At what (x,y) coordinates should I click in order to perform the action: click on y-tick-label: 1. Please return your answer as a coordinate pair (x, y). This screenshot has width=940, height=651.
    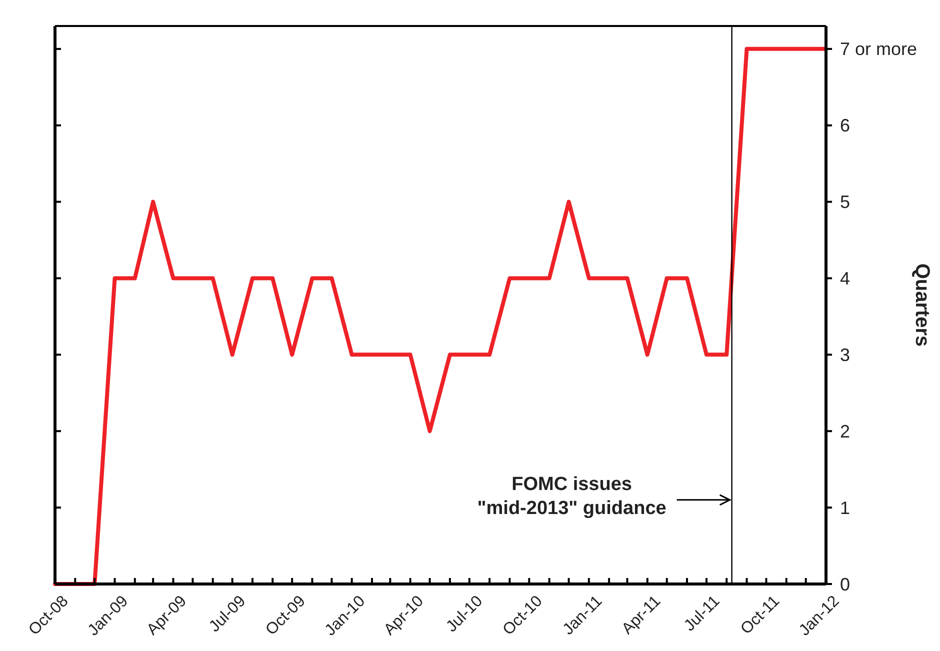
    Looking at the image, I should click on (845, 508).